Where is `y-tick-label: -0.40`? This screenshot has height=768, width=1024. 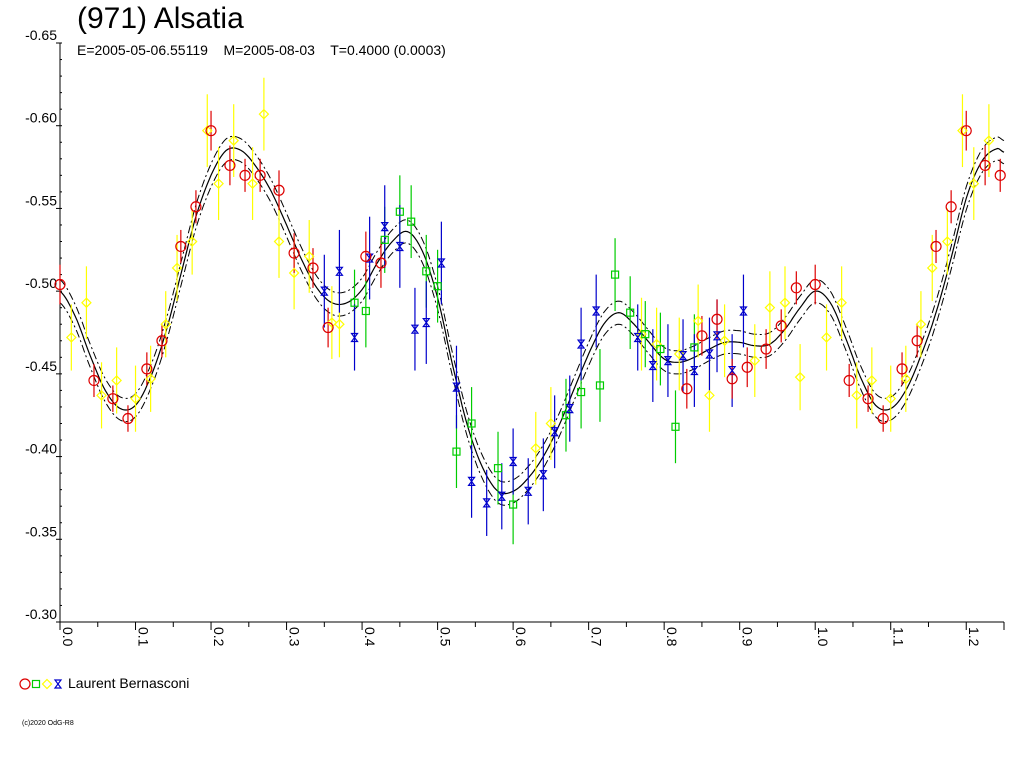 y-tick-label: -0.40 is located at coordinates (41, 449).